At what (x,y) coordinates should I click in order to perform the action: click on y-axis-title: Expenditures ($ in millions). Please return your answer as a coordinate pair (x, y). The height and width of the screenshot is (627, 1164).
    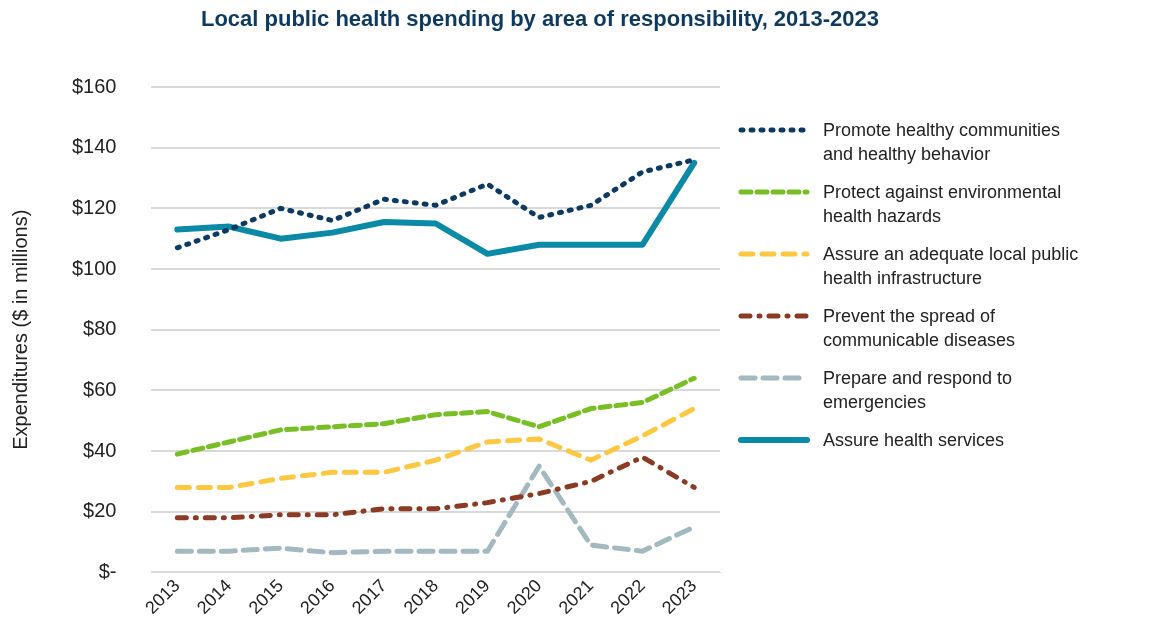
    Looking at the image, I should click on (19, 329).